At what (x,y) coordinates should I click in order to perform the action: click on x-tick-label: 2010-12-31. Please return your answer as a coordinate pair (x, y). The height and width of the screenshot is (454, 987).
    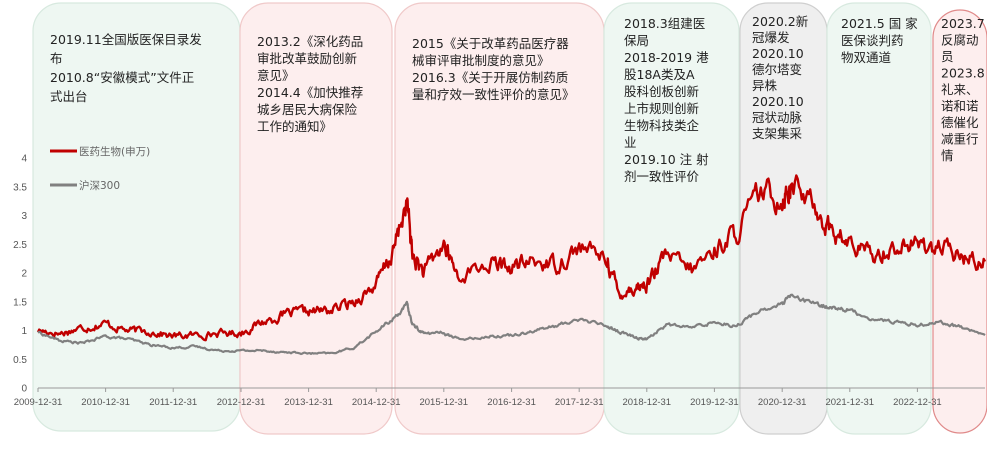
    Looking at the image, I should click on (105, 402).